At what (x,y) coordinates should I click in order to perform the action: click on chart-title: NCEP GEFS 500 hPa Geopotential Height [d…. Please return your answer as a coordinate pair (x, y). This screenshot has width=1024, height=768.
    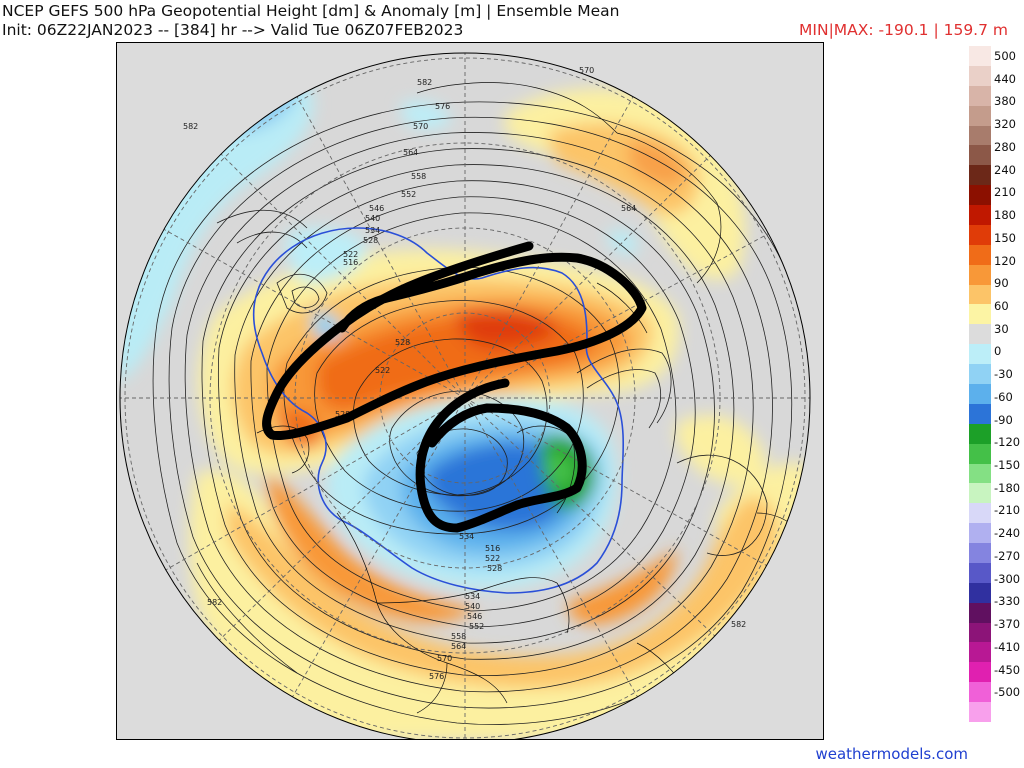
    Looking at the image, I should click on (311, 11).